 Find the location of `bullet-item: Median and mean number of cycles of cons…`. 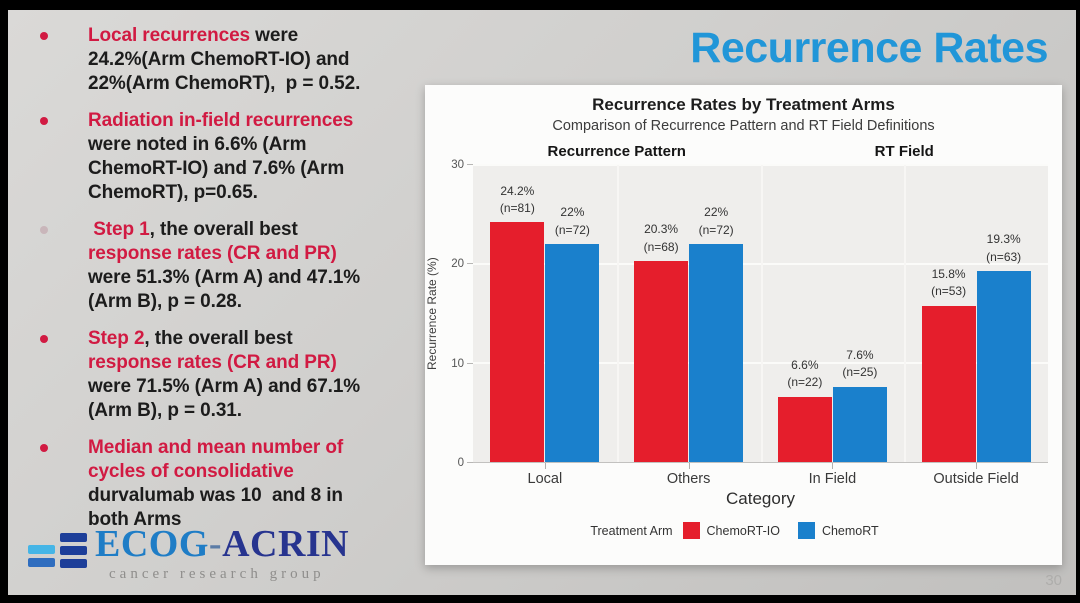

bullet-item: Median and mean number of cycles of cons… is located at coordinates (223, 484).